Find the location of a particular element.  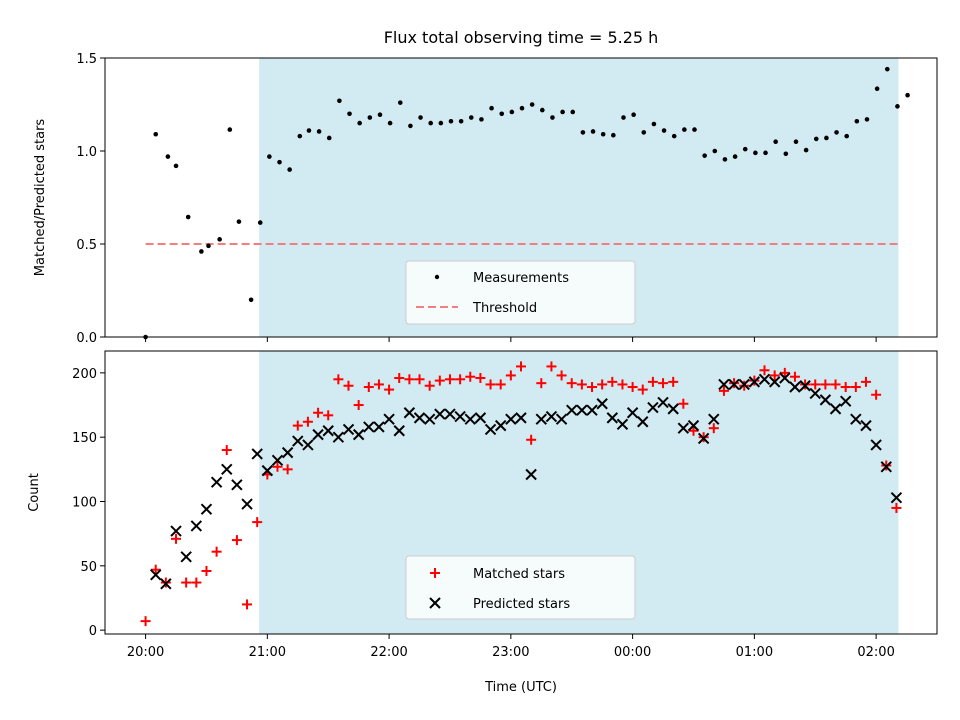

y-tick-label: 1.0 is located at coordinates (86, 152).